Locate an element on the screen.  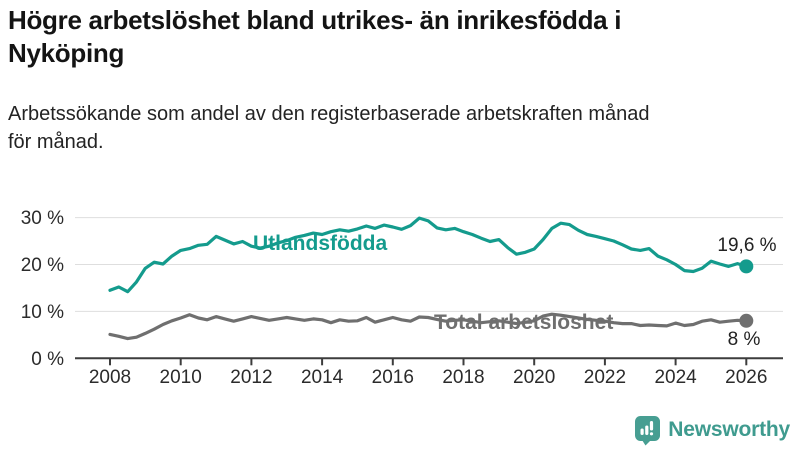
x-tick-label: 2022 is located at coordinates (605, 377).